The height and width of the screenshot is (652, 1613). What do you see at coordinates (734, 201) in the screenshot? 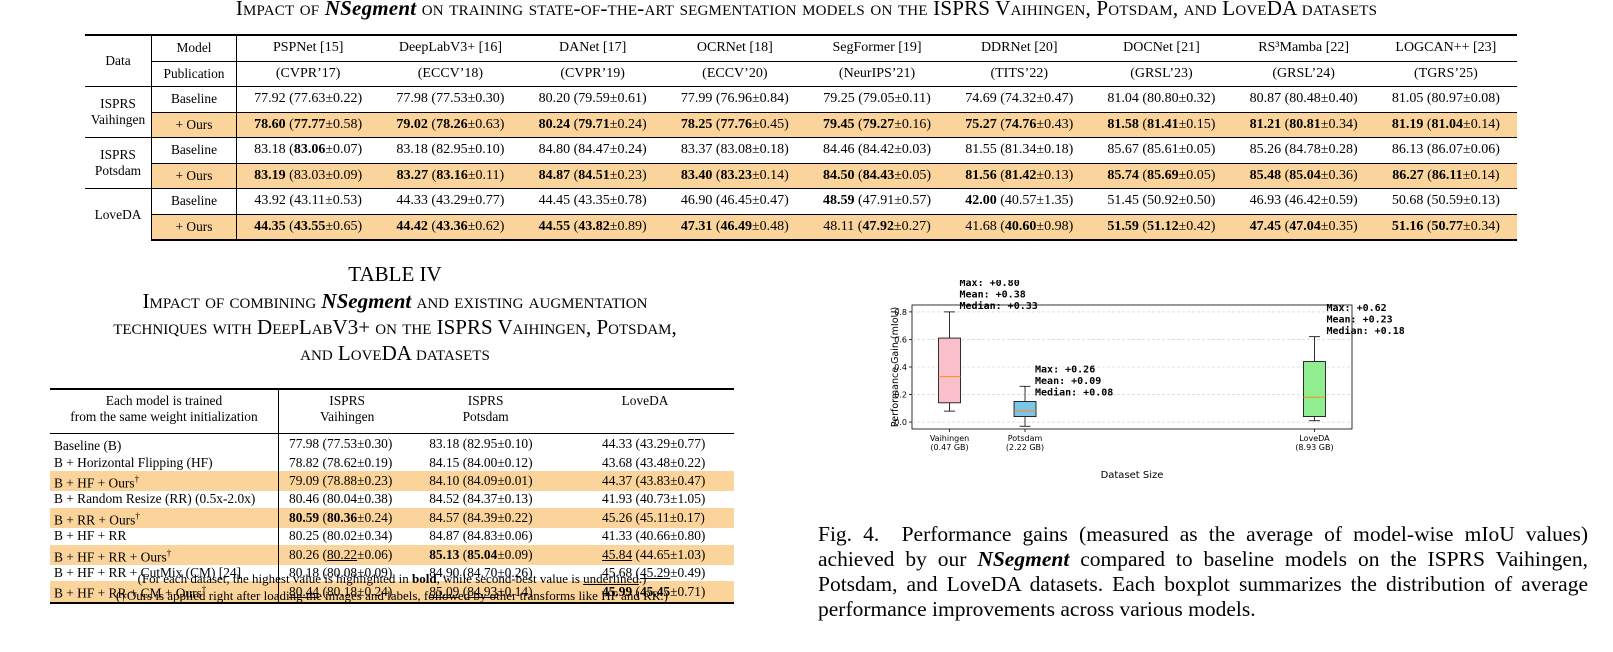
I see `table3-cell: 46.90 (46.45±0.47)` at bounding box center [734, 201].